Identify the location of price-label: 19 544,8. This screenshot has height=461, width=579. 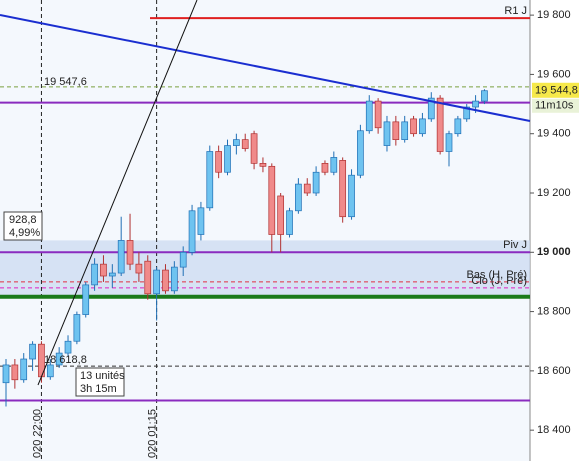
(556, 91).